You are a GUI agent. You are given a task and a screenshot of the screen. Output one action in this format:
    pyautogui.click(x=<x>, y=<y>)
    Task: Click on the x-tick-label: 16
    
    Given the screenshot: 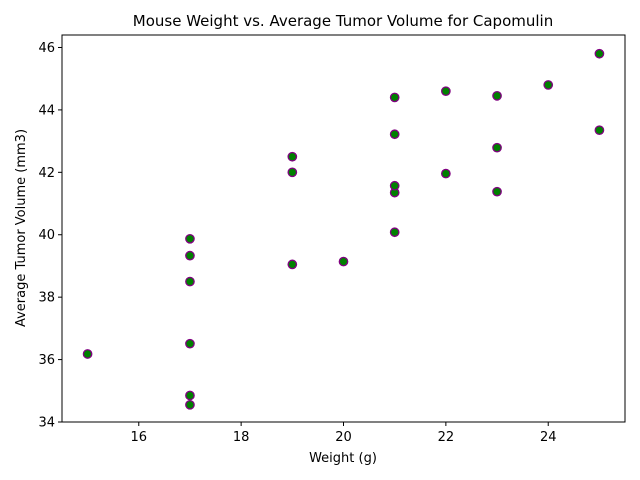 What is the action you would take?
    pyautogui.click(x=138, y=437)
    